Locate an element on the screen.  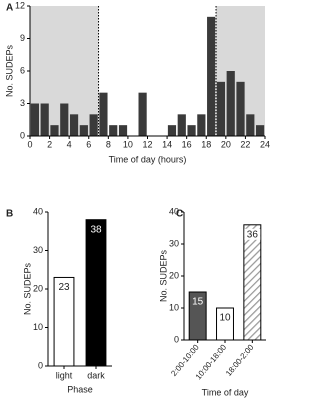
x-tick-label: 12 is located at coordinates (147, 144).